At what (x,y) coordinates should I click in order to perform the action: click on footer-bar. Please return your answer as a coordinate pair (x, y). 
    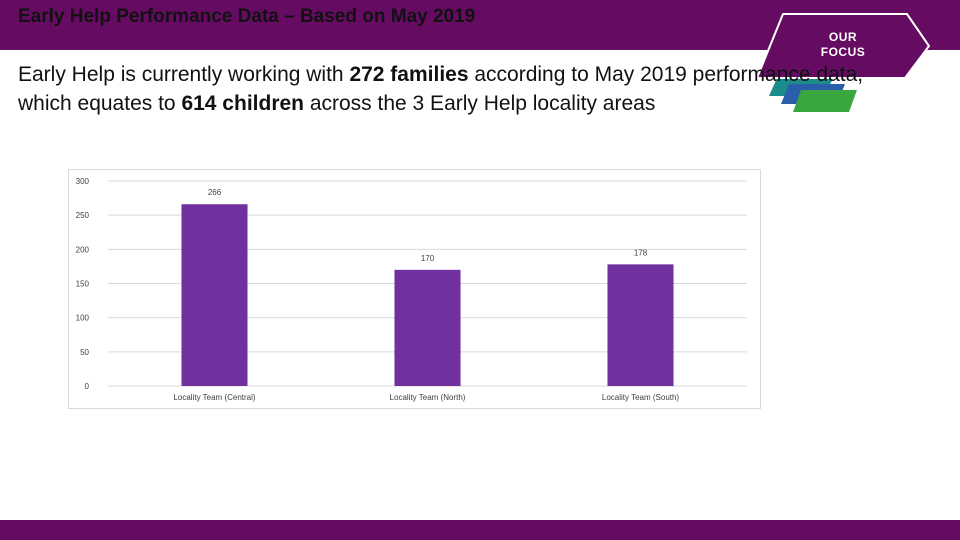
    Looking at the image, I should click on (480, 530).